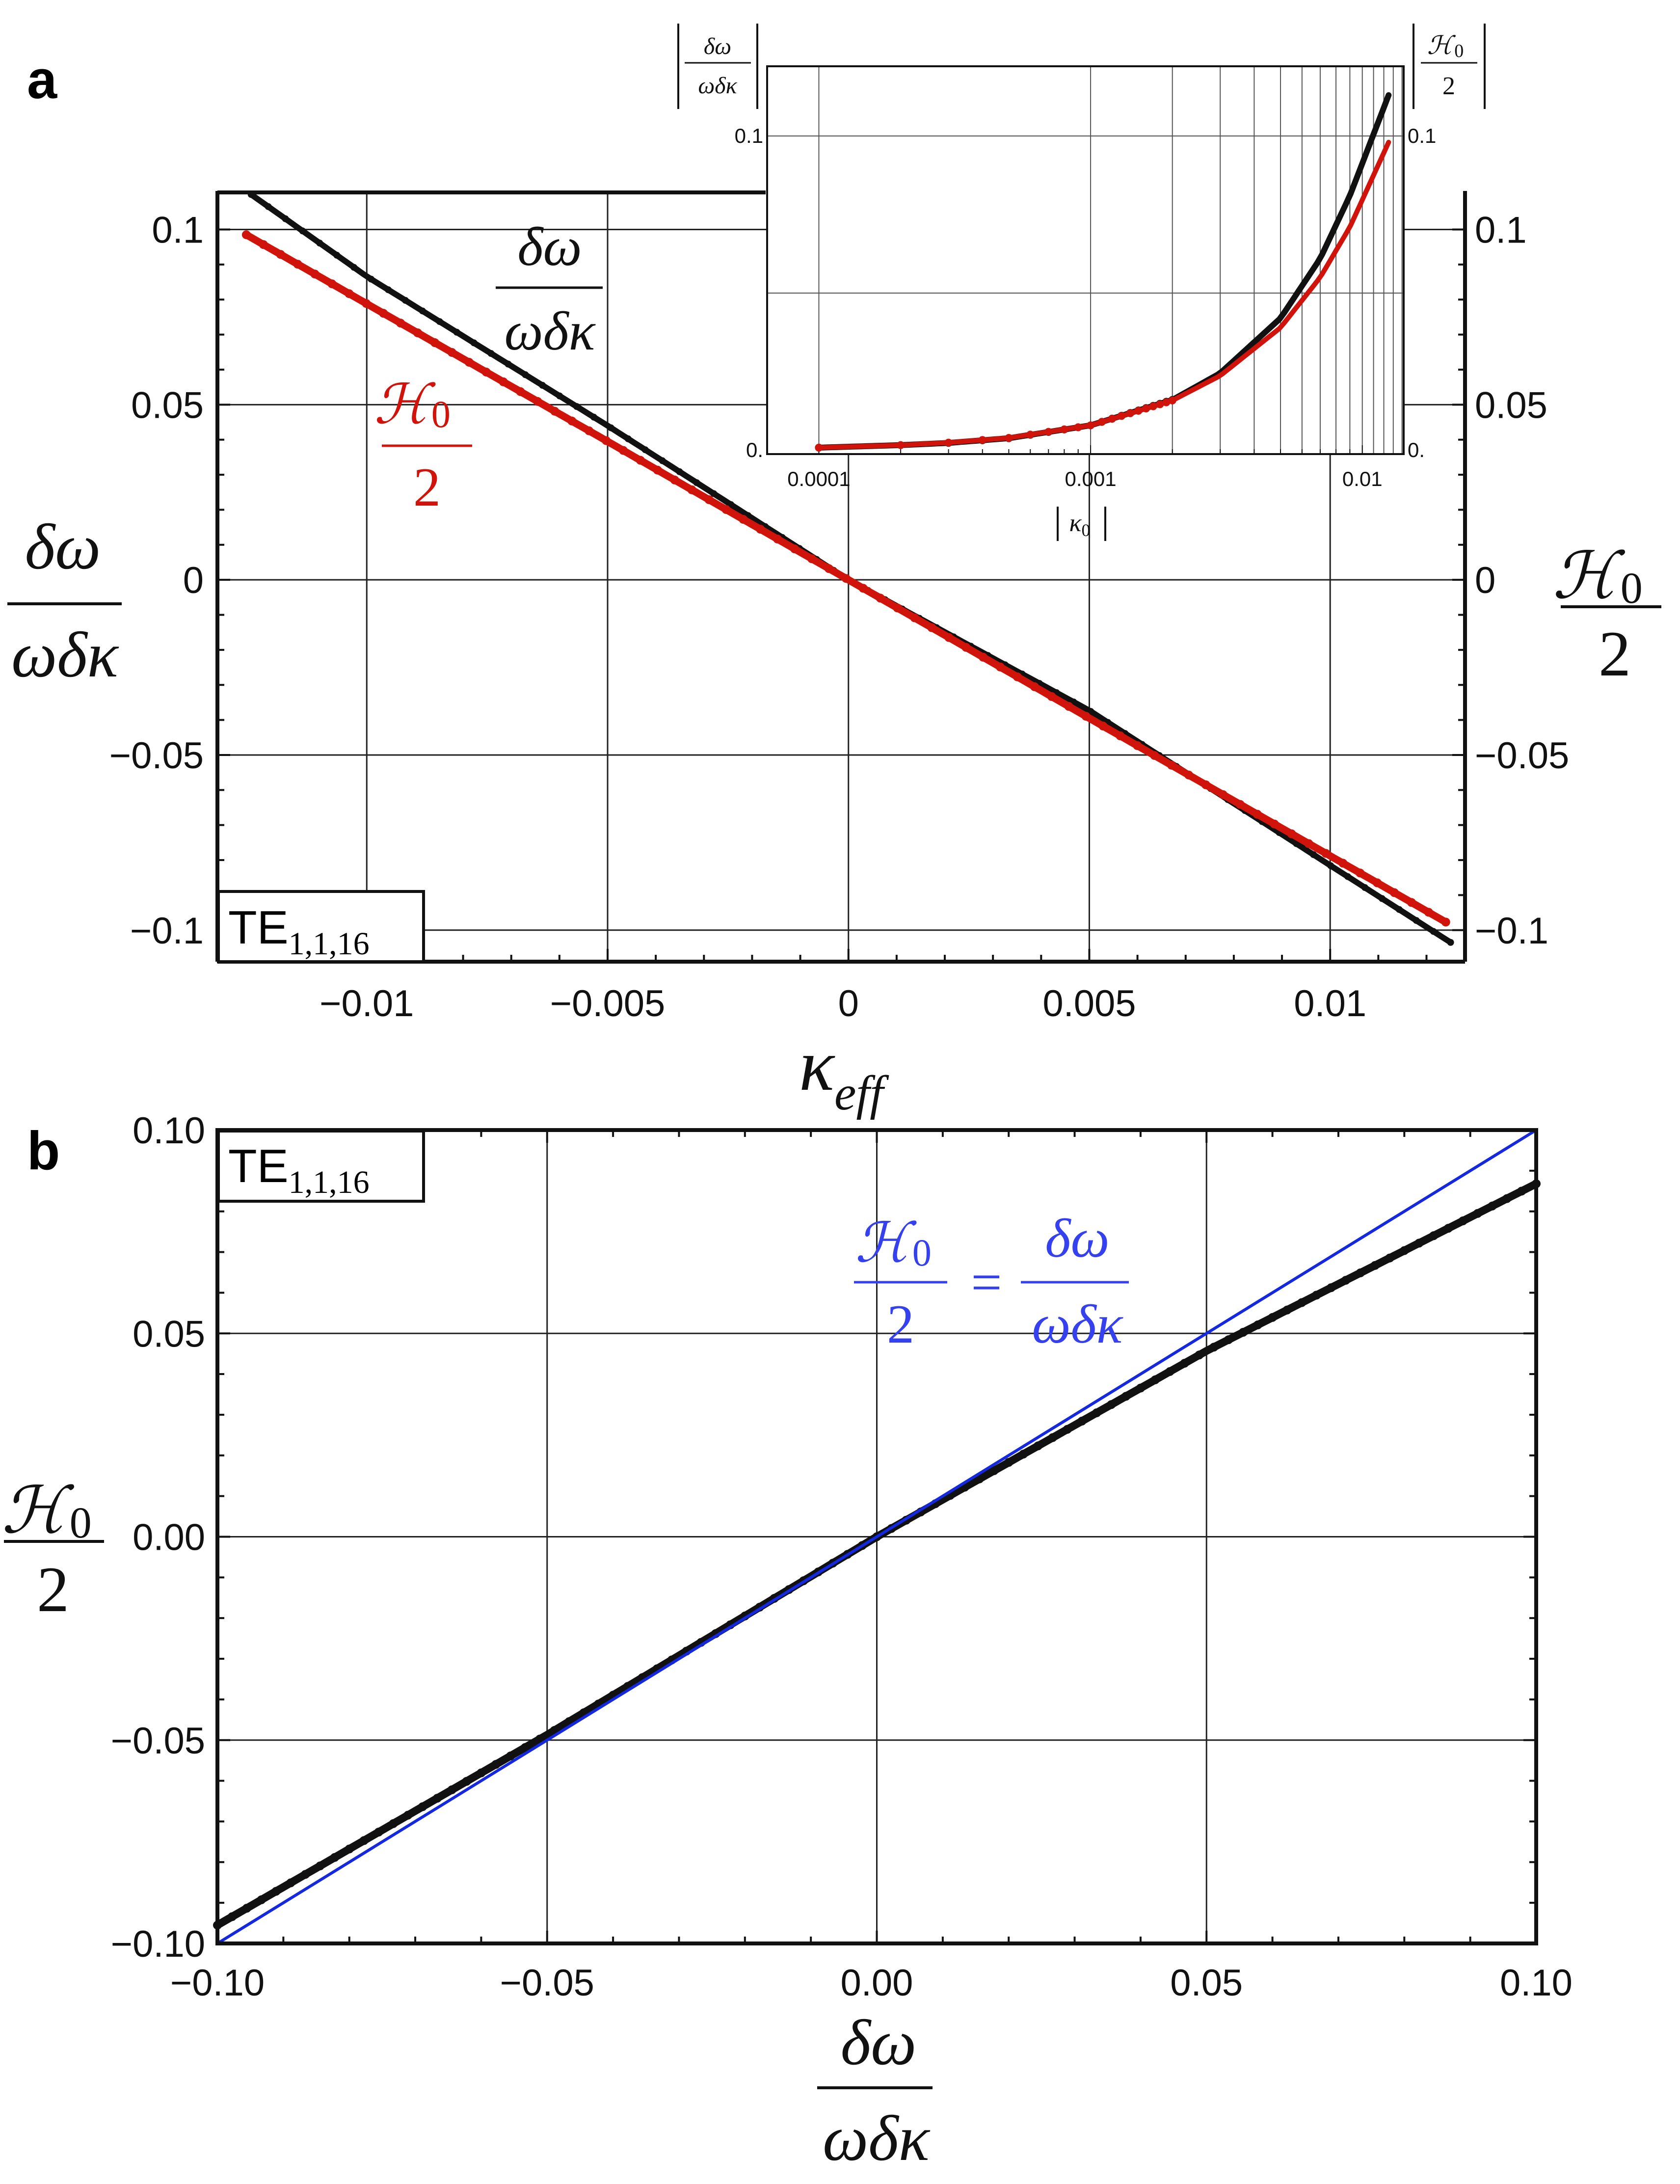 This screenshot has width=1680, height=2184. Describe the element at coordinates (717, 66) in the screenshot. I see `inset-left-label: δω ωδκ` at that location.